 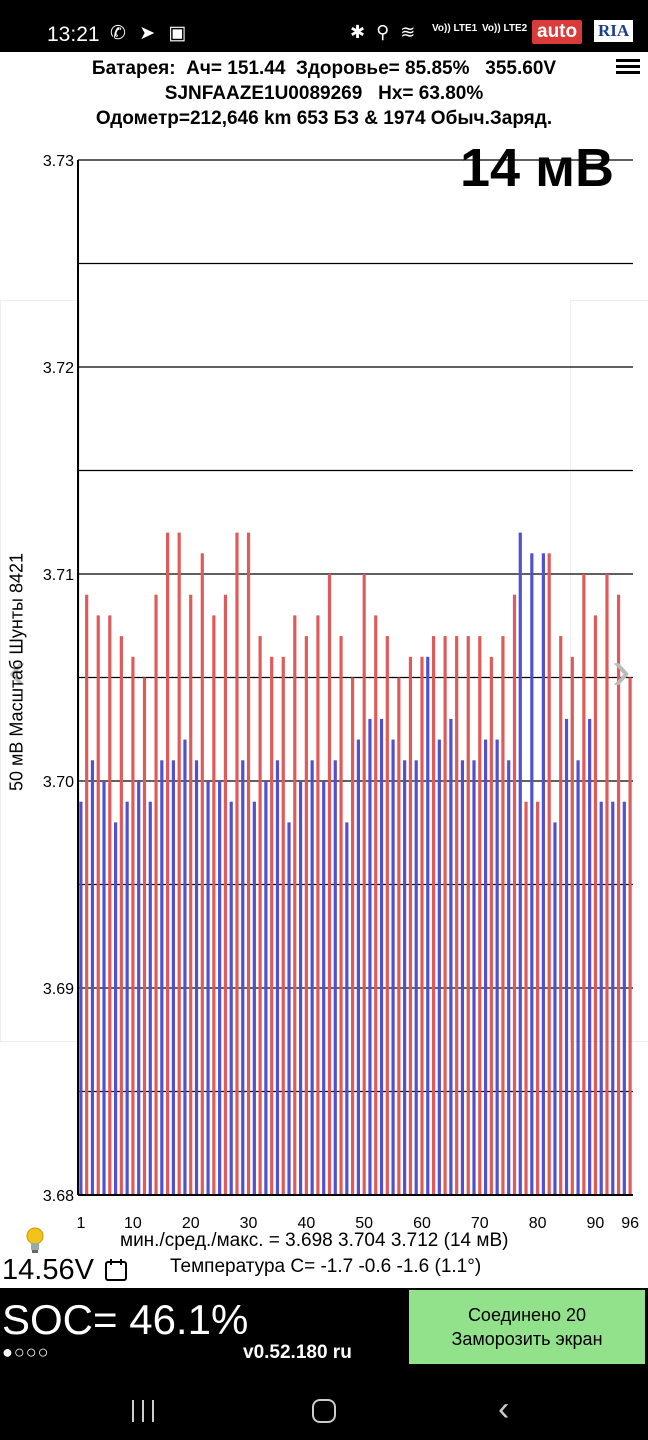 What do you see at coordinates (73, 34) in the screenshot?
I see `clock: 13:21` at bounding box center [73, 34].